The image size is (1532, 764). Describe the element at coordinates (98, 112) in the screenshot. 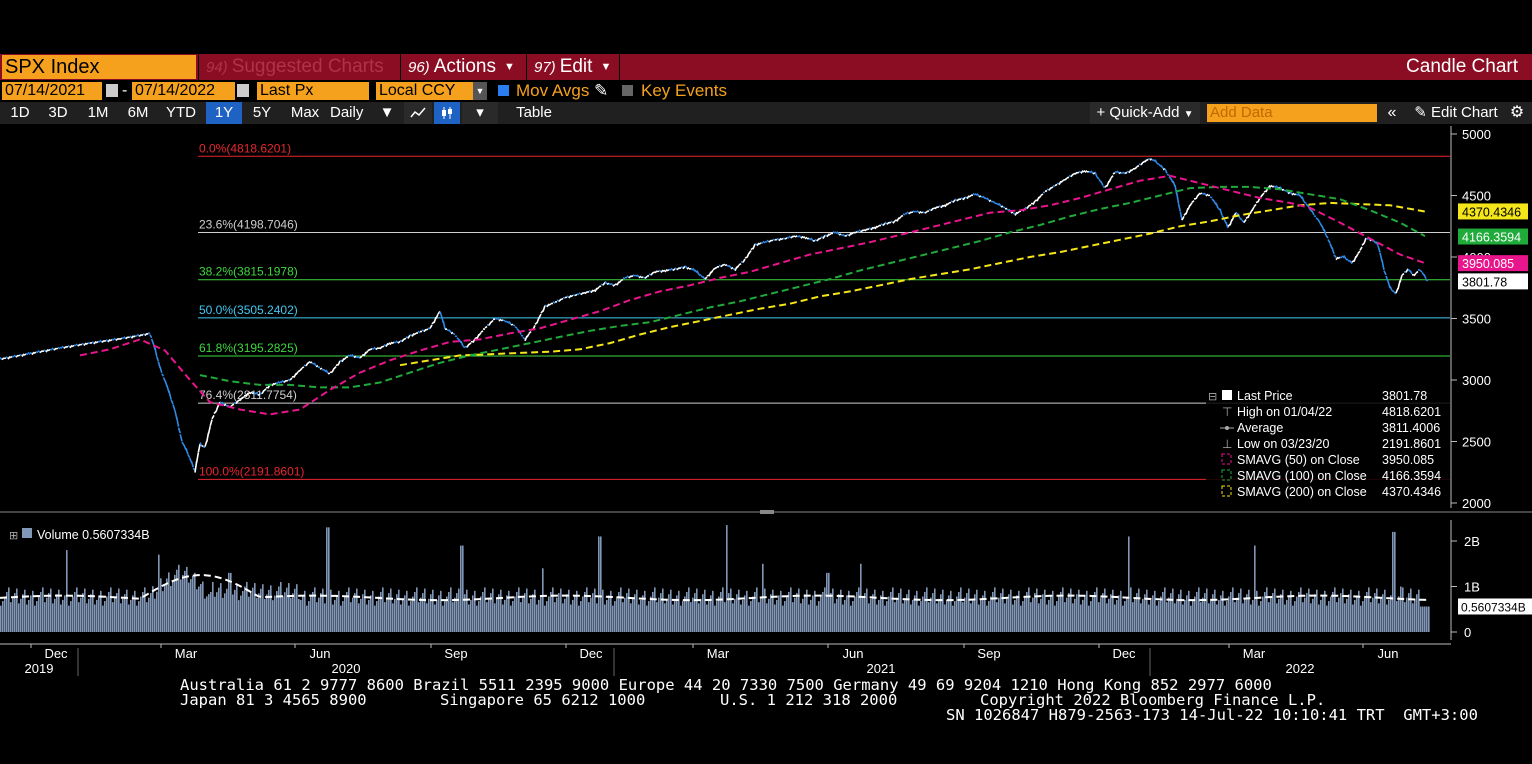

I see `range-1m-button: 1M` at that location.